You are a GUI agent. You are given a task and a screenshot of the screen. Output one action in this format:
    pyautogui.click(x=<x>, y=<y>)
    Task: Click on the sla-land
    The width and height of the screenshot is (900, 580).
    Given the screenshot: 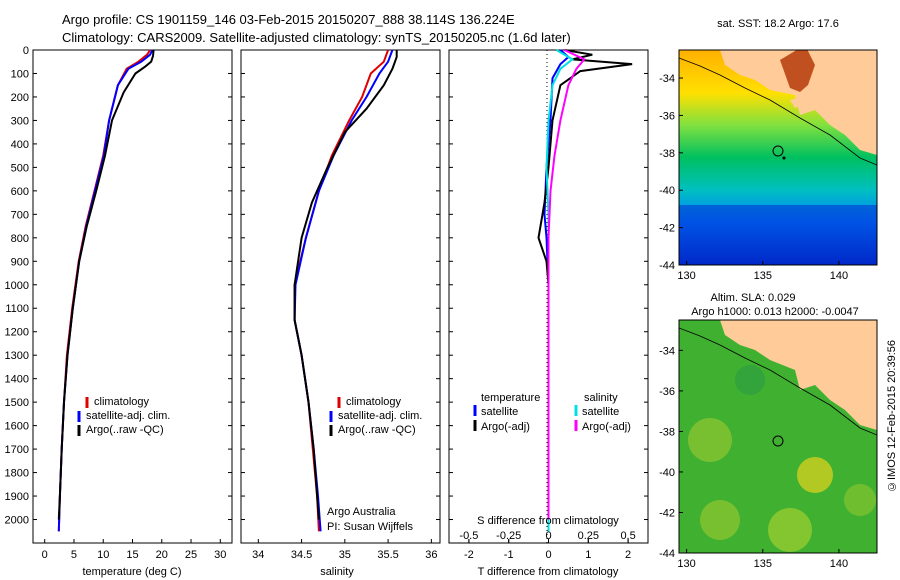 What is the action you would take?
    pyautogui.click(x=798, y=375)
    